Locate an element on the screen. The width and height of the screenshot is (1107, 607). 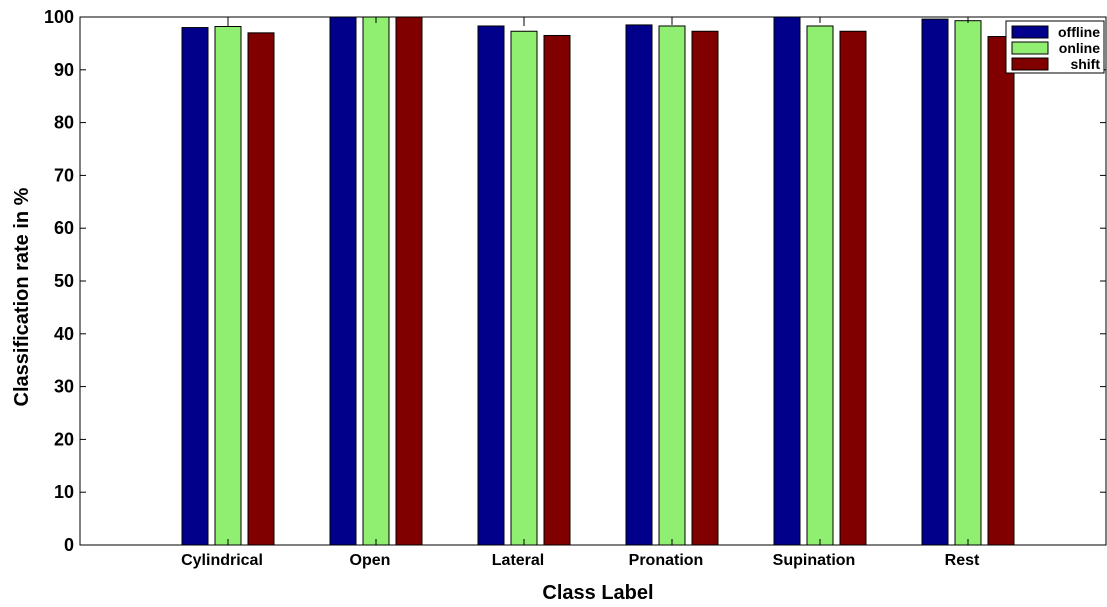
y-tick-label: 70 is located at coordinates (64, 175).